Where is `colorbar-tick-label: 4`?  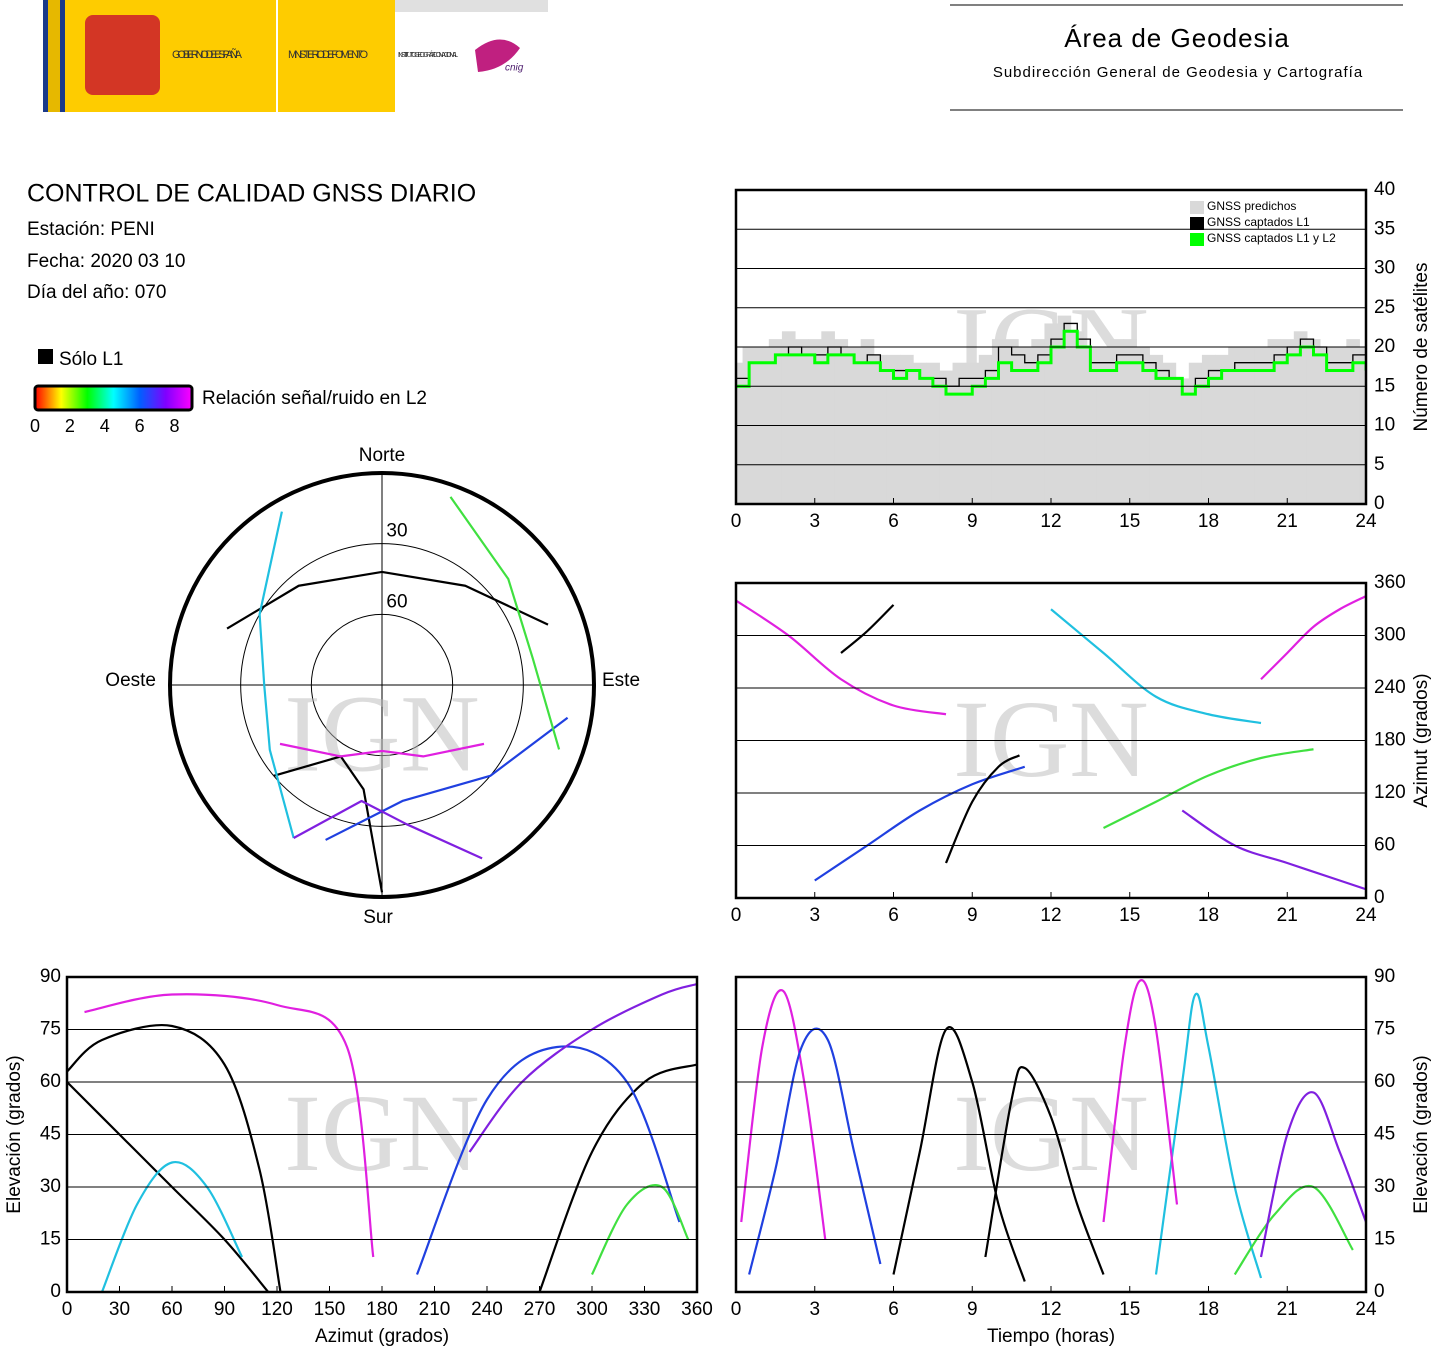
colorbar-tick-label: 4 is located at coordinates (105, 426).